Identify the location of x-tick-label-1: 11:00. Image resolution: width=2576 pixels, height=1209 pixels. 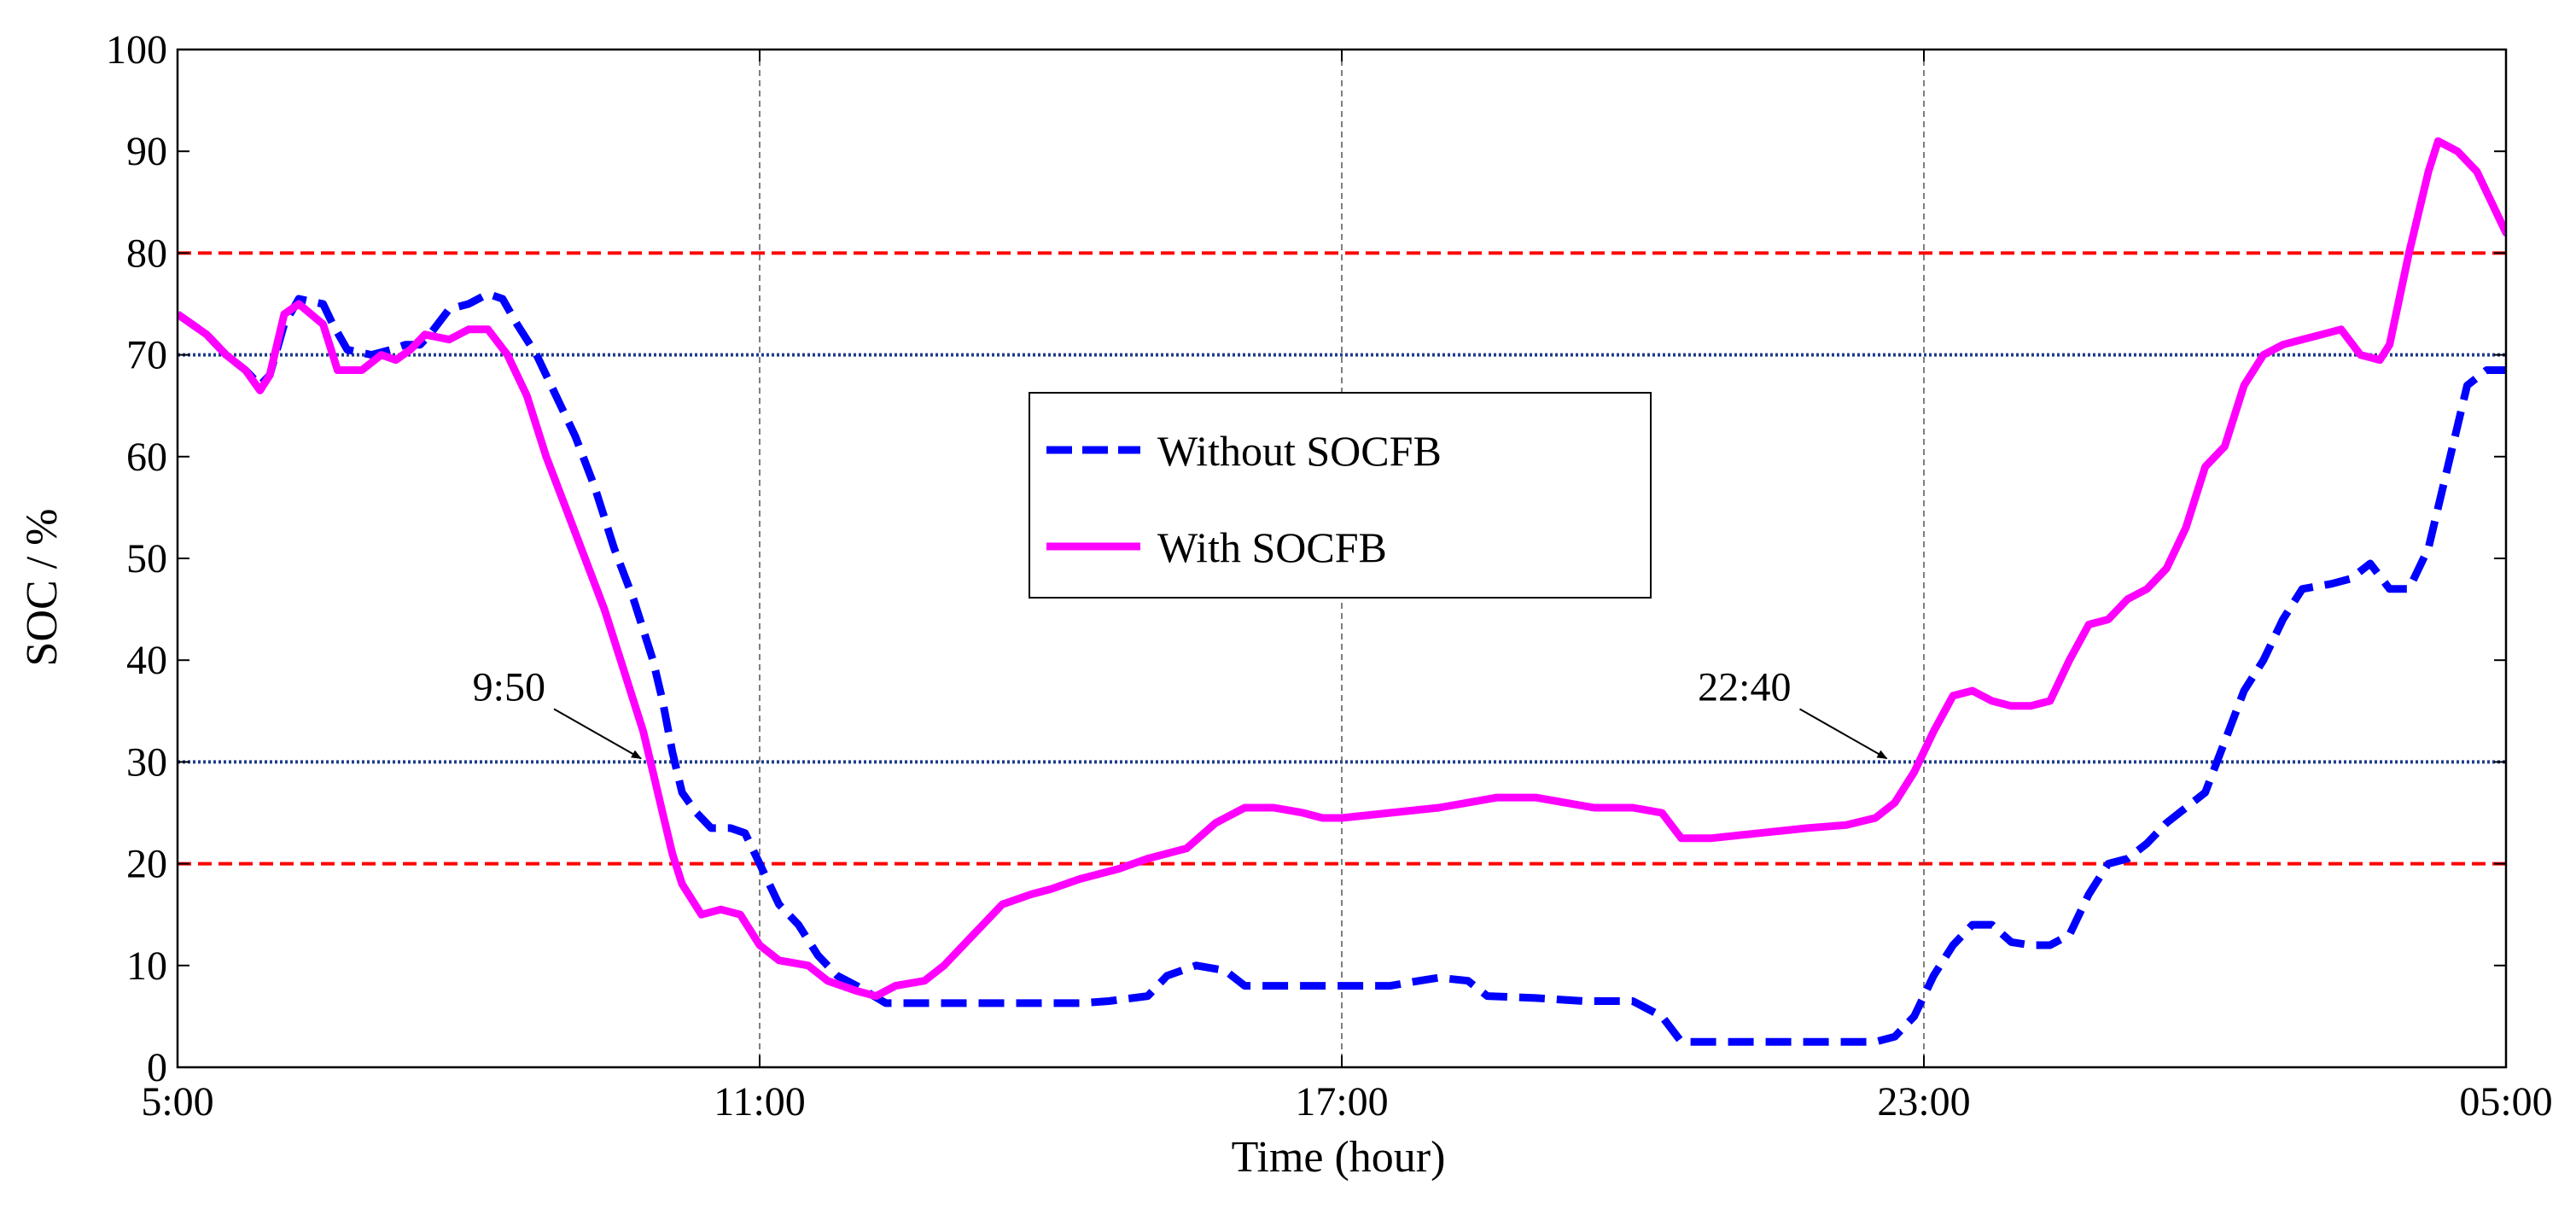
(760, 1101).